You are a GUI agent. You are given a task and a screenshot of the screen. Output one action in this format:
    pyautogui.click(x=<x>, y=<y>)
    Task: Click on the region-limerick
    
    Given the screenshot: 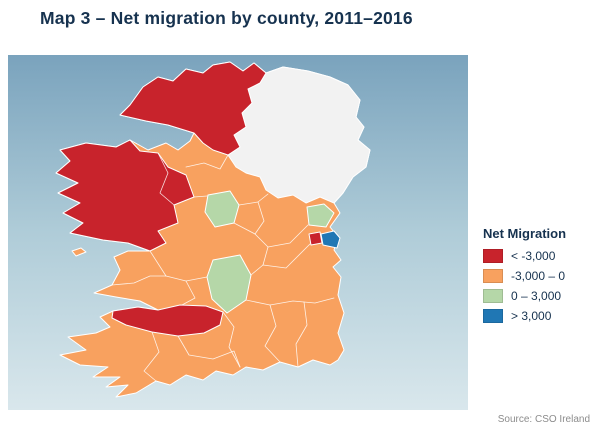 What is the action you would take?
    pyautogui.click(x=167, y=320)
    